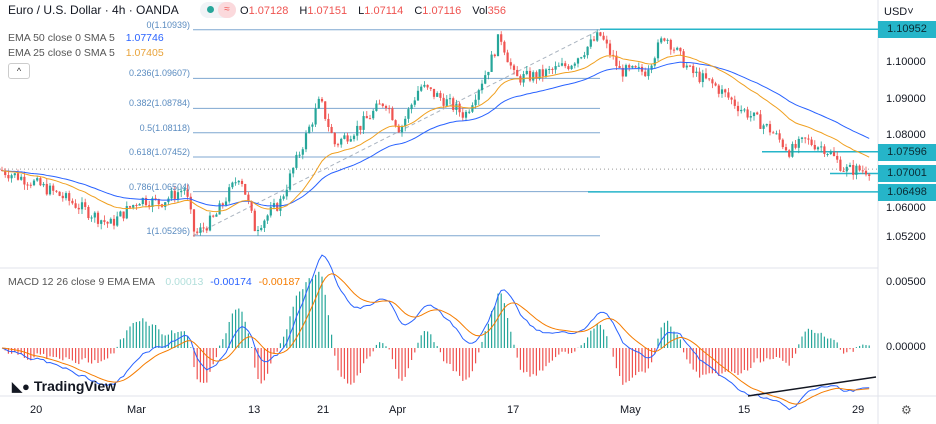 Image resolution: width=936 pixels, height=424 pixels. What do you see at coordinates (899, 12) in the screenshot?
I see `currency-selector: USD˅` at bounding box center [899, 12].